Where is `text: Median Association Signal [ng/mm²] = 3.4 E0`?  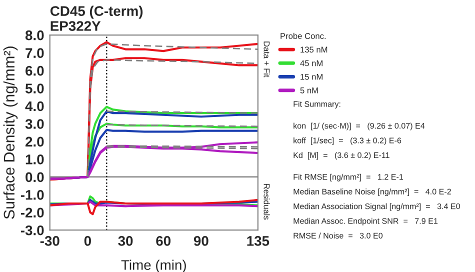 text: Median Association Signal [ng/mm²] = 3.4 E0 is located at coordinates (377, 207).